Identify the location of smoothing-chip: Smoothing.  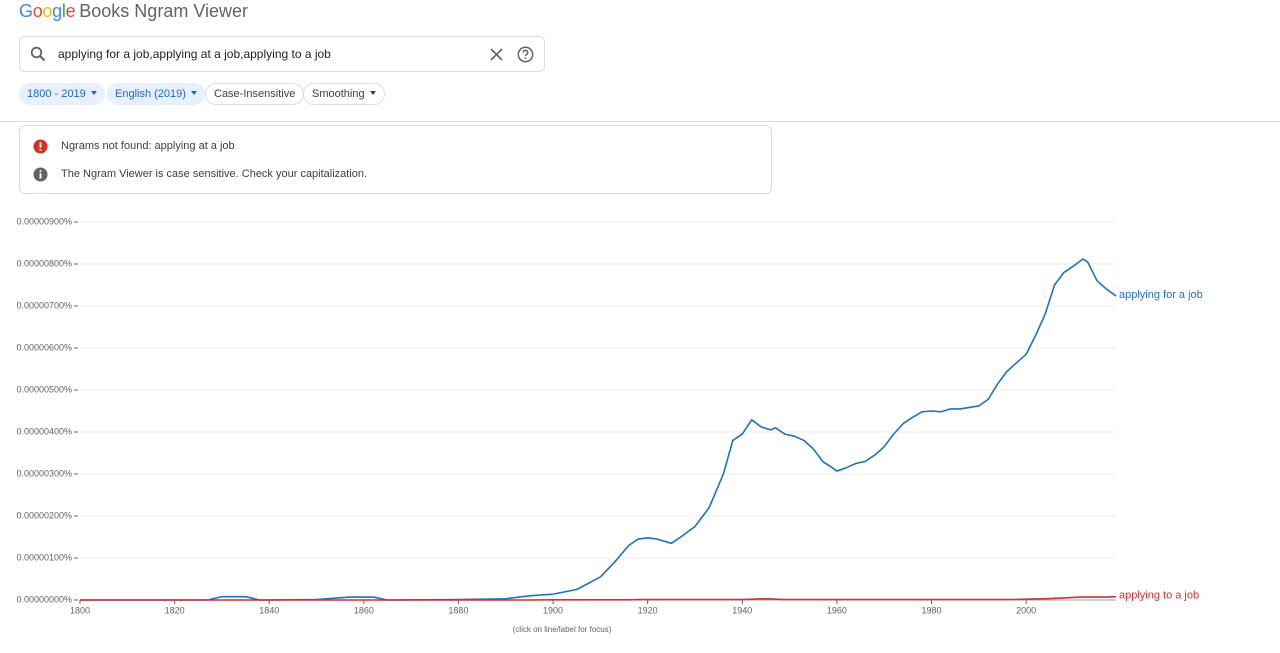
(344, 94).